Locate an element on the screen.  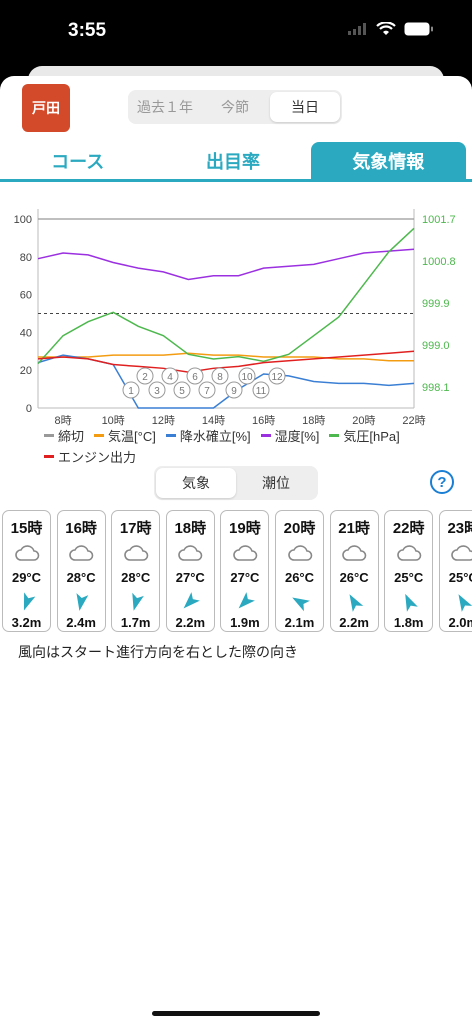
race-marker-label: 11 is located at coordinates (261, 391).